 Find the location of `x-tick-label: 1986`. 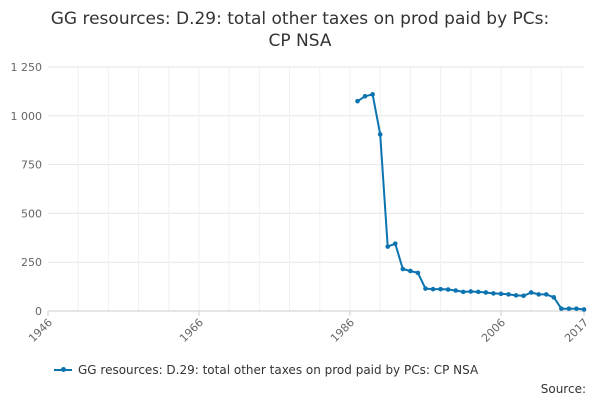

x-tick-label: 1986 is located at coordinates (342, 330).